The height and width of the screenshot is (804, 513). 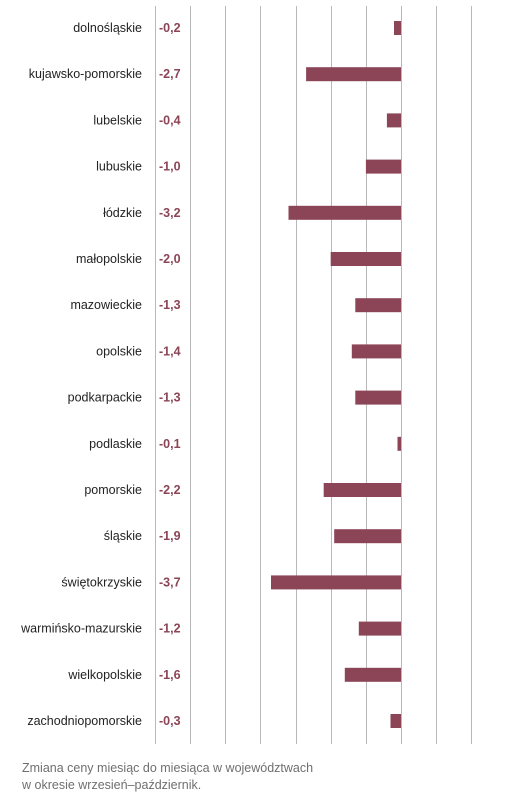 I want to click on category-label: świętokrzyskie, so click(x=101, y=582).